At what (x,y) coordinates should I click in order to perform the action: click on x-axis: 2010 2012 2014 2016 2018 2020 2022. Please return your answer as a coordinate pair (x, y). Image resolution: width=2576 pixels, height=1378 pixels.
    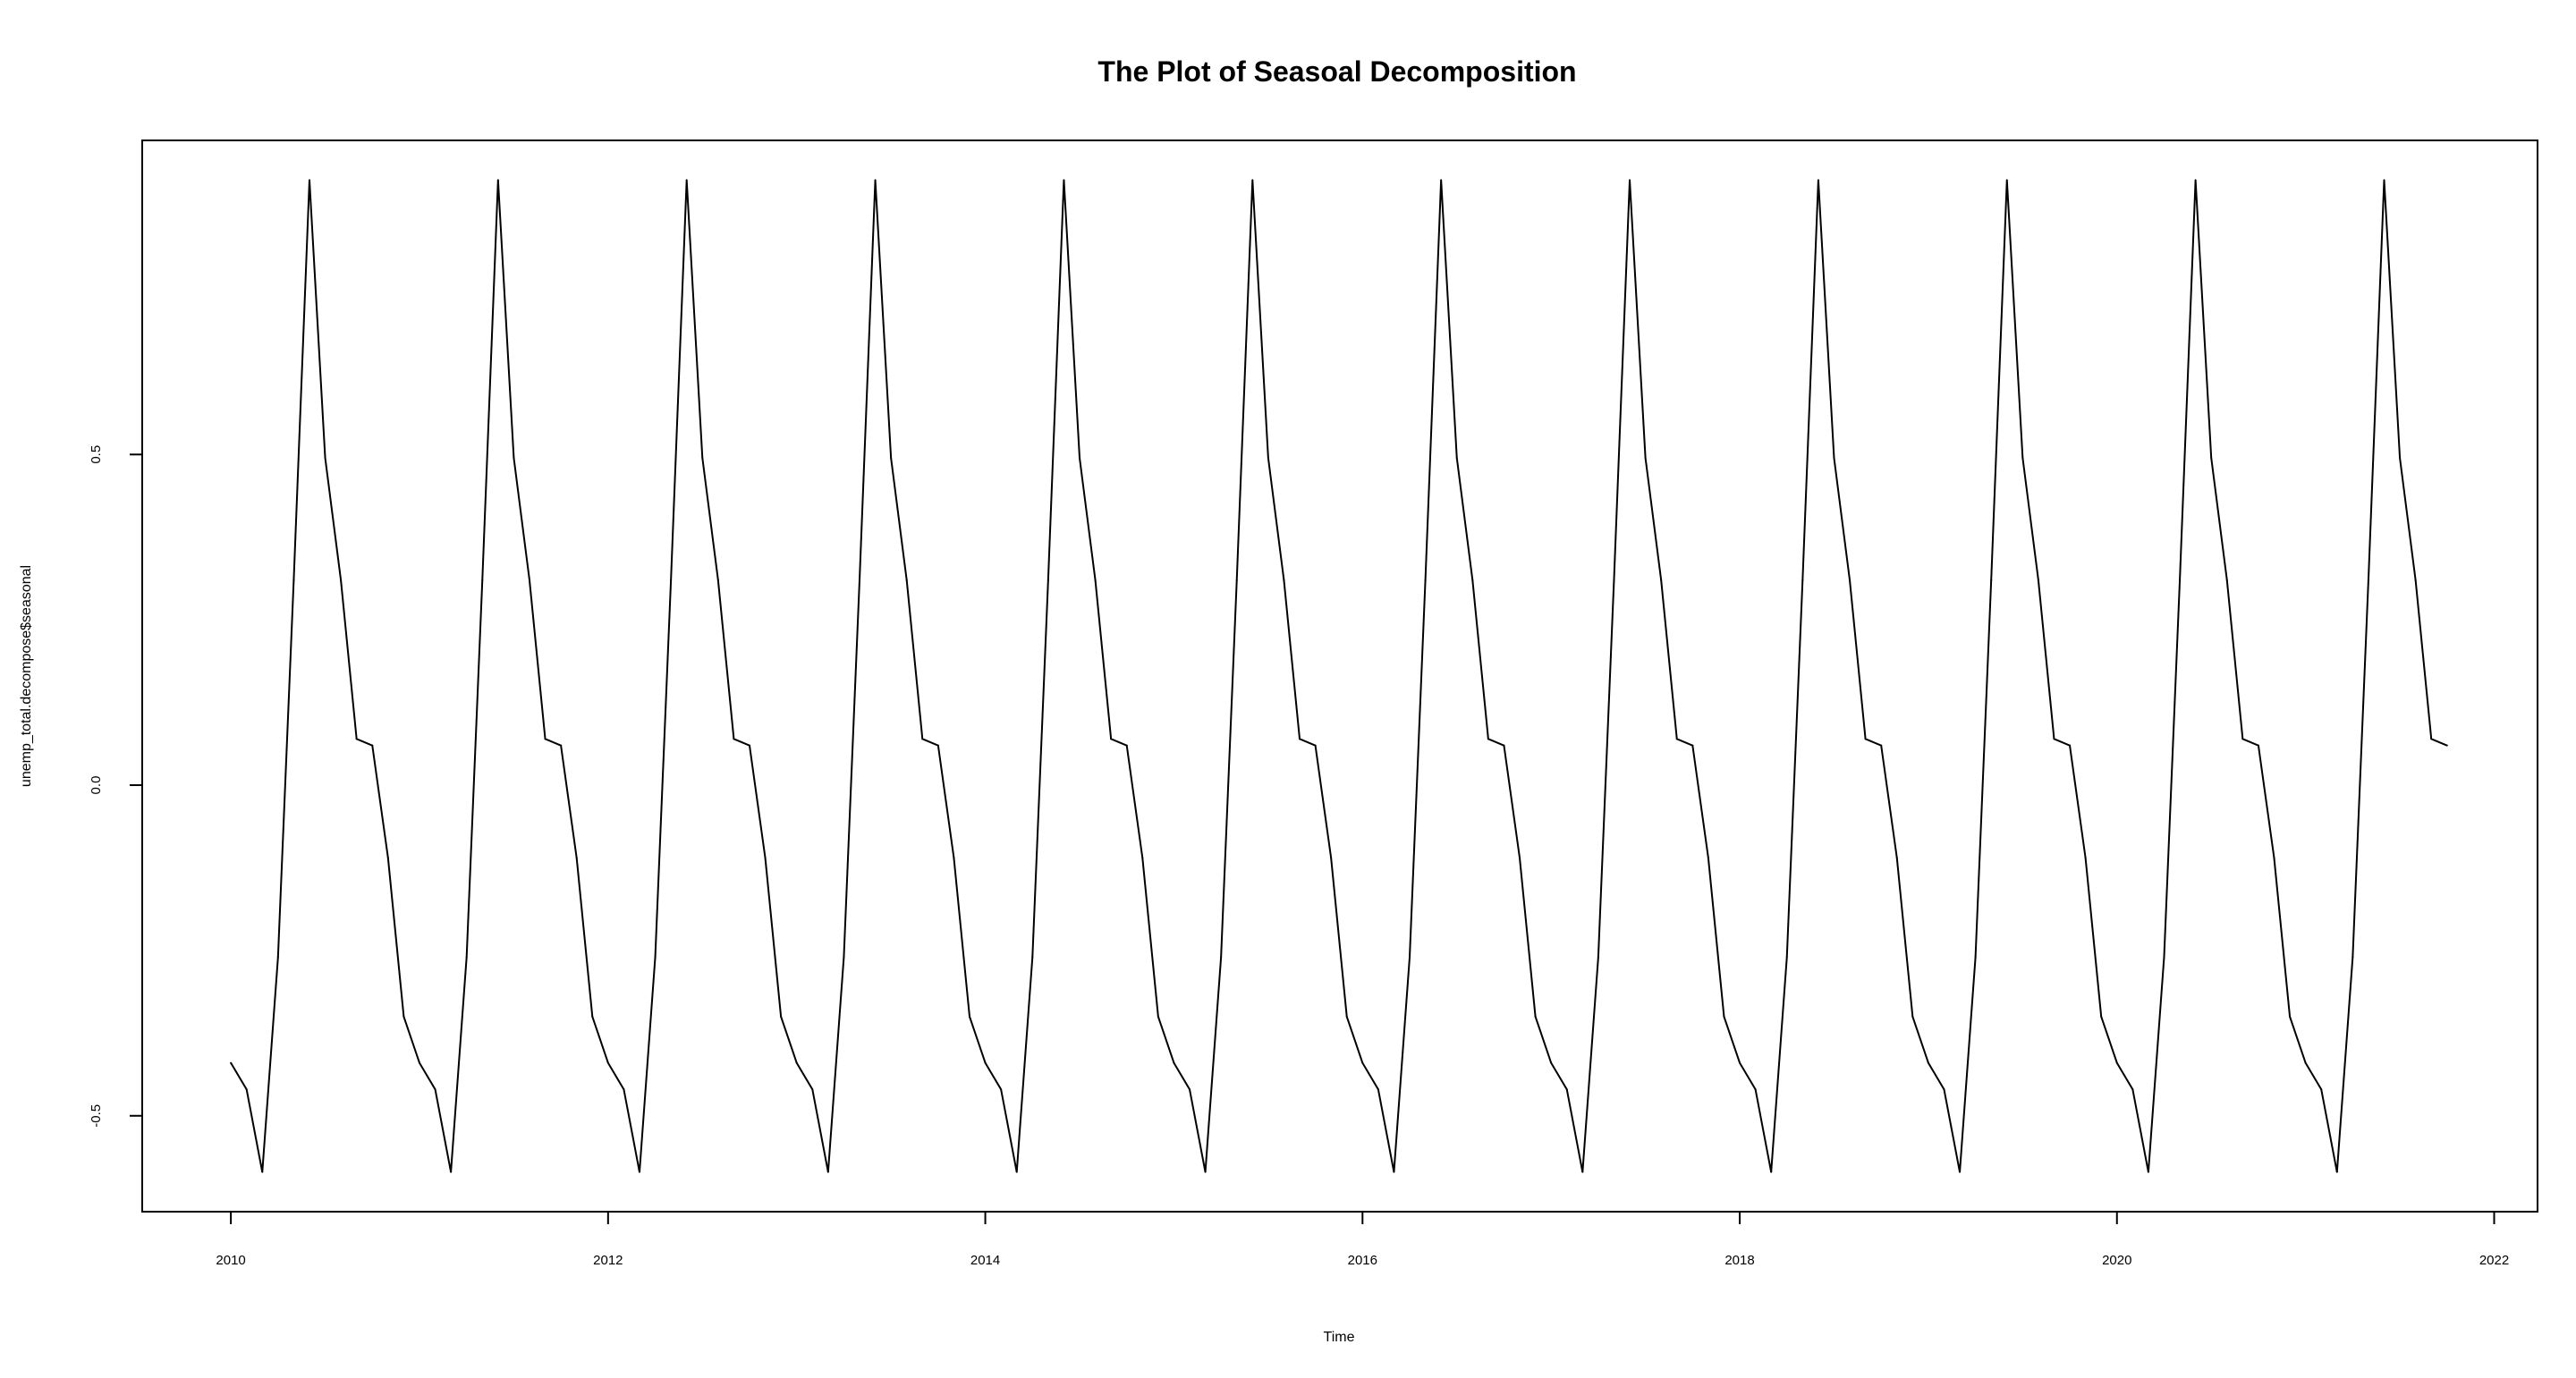
    Looking at the image, I should click on (1362, 1240).